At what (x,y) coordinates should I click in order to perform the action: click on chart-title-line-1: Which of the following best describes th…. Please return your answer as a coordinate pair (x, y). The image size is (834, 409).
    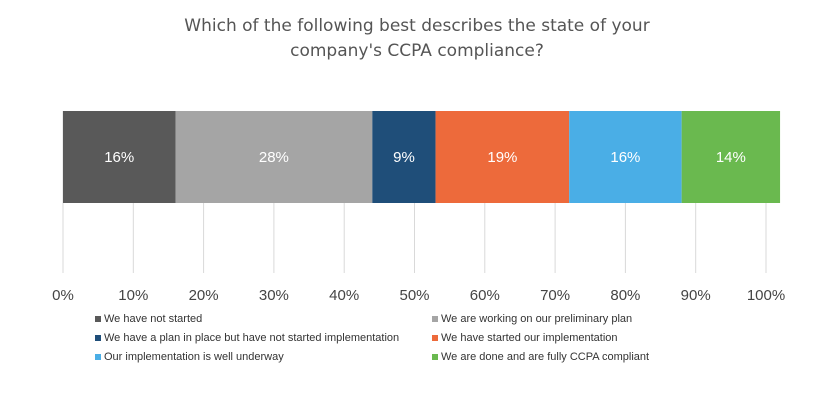
    Looking at the image, I should click on (417, 26).